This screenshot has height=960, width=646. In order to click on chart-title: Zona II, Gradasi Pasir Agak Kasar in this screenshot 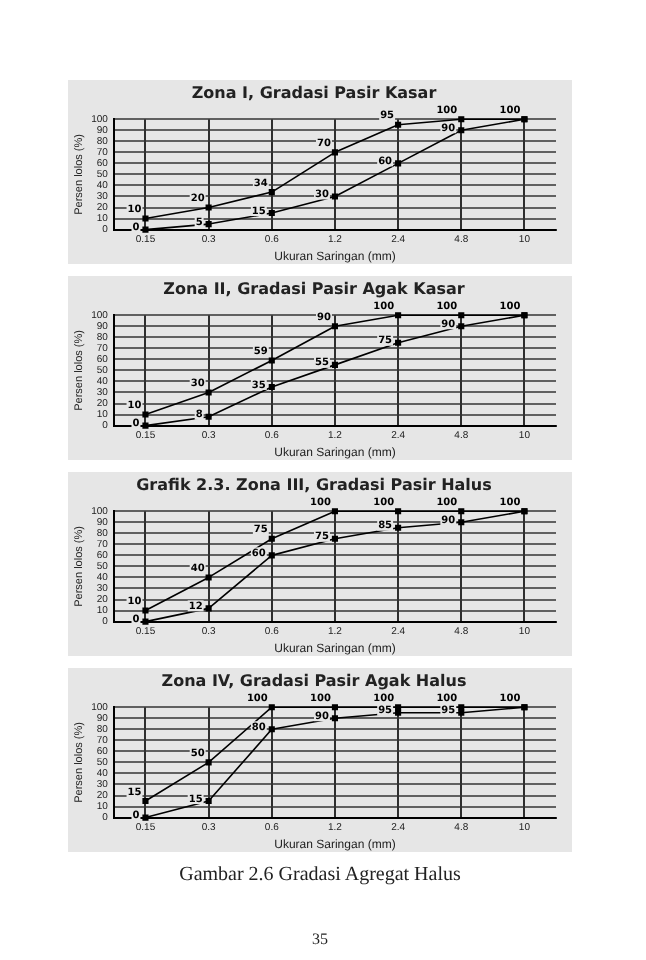, I will do `click(314, 288)`.